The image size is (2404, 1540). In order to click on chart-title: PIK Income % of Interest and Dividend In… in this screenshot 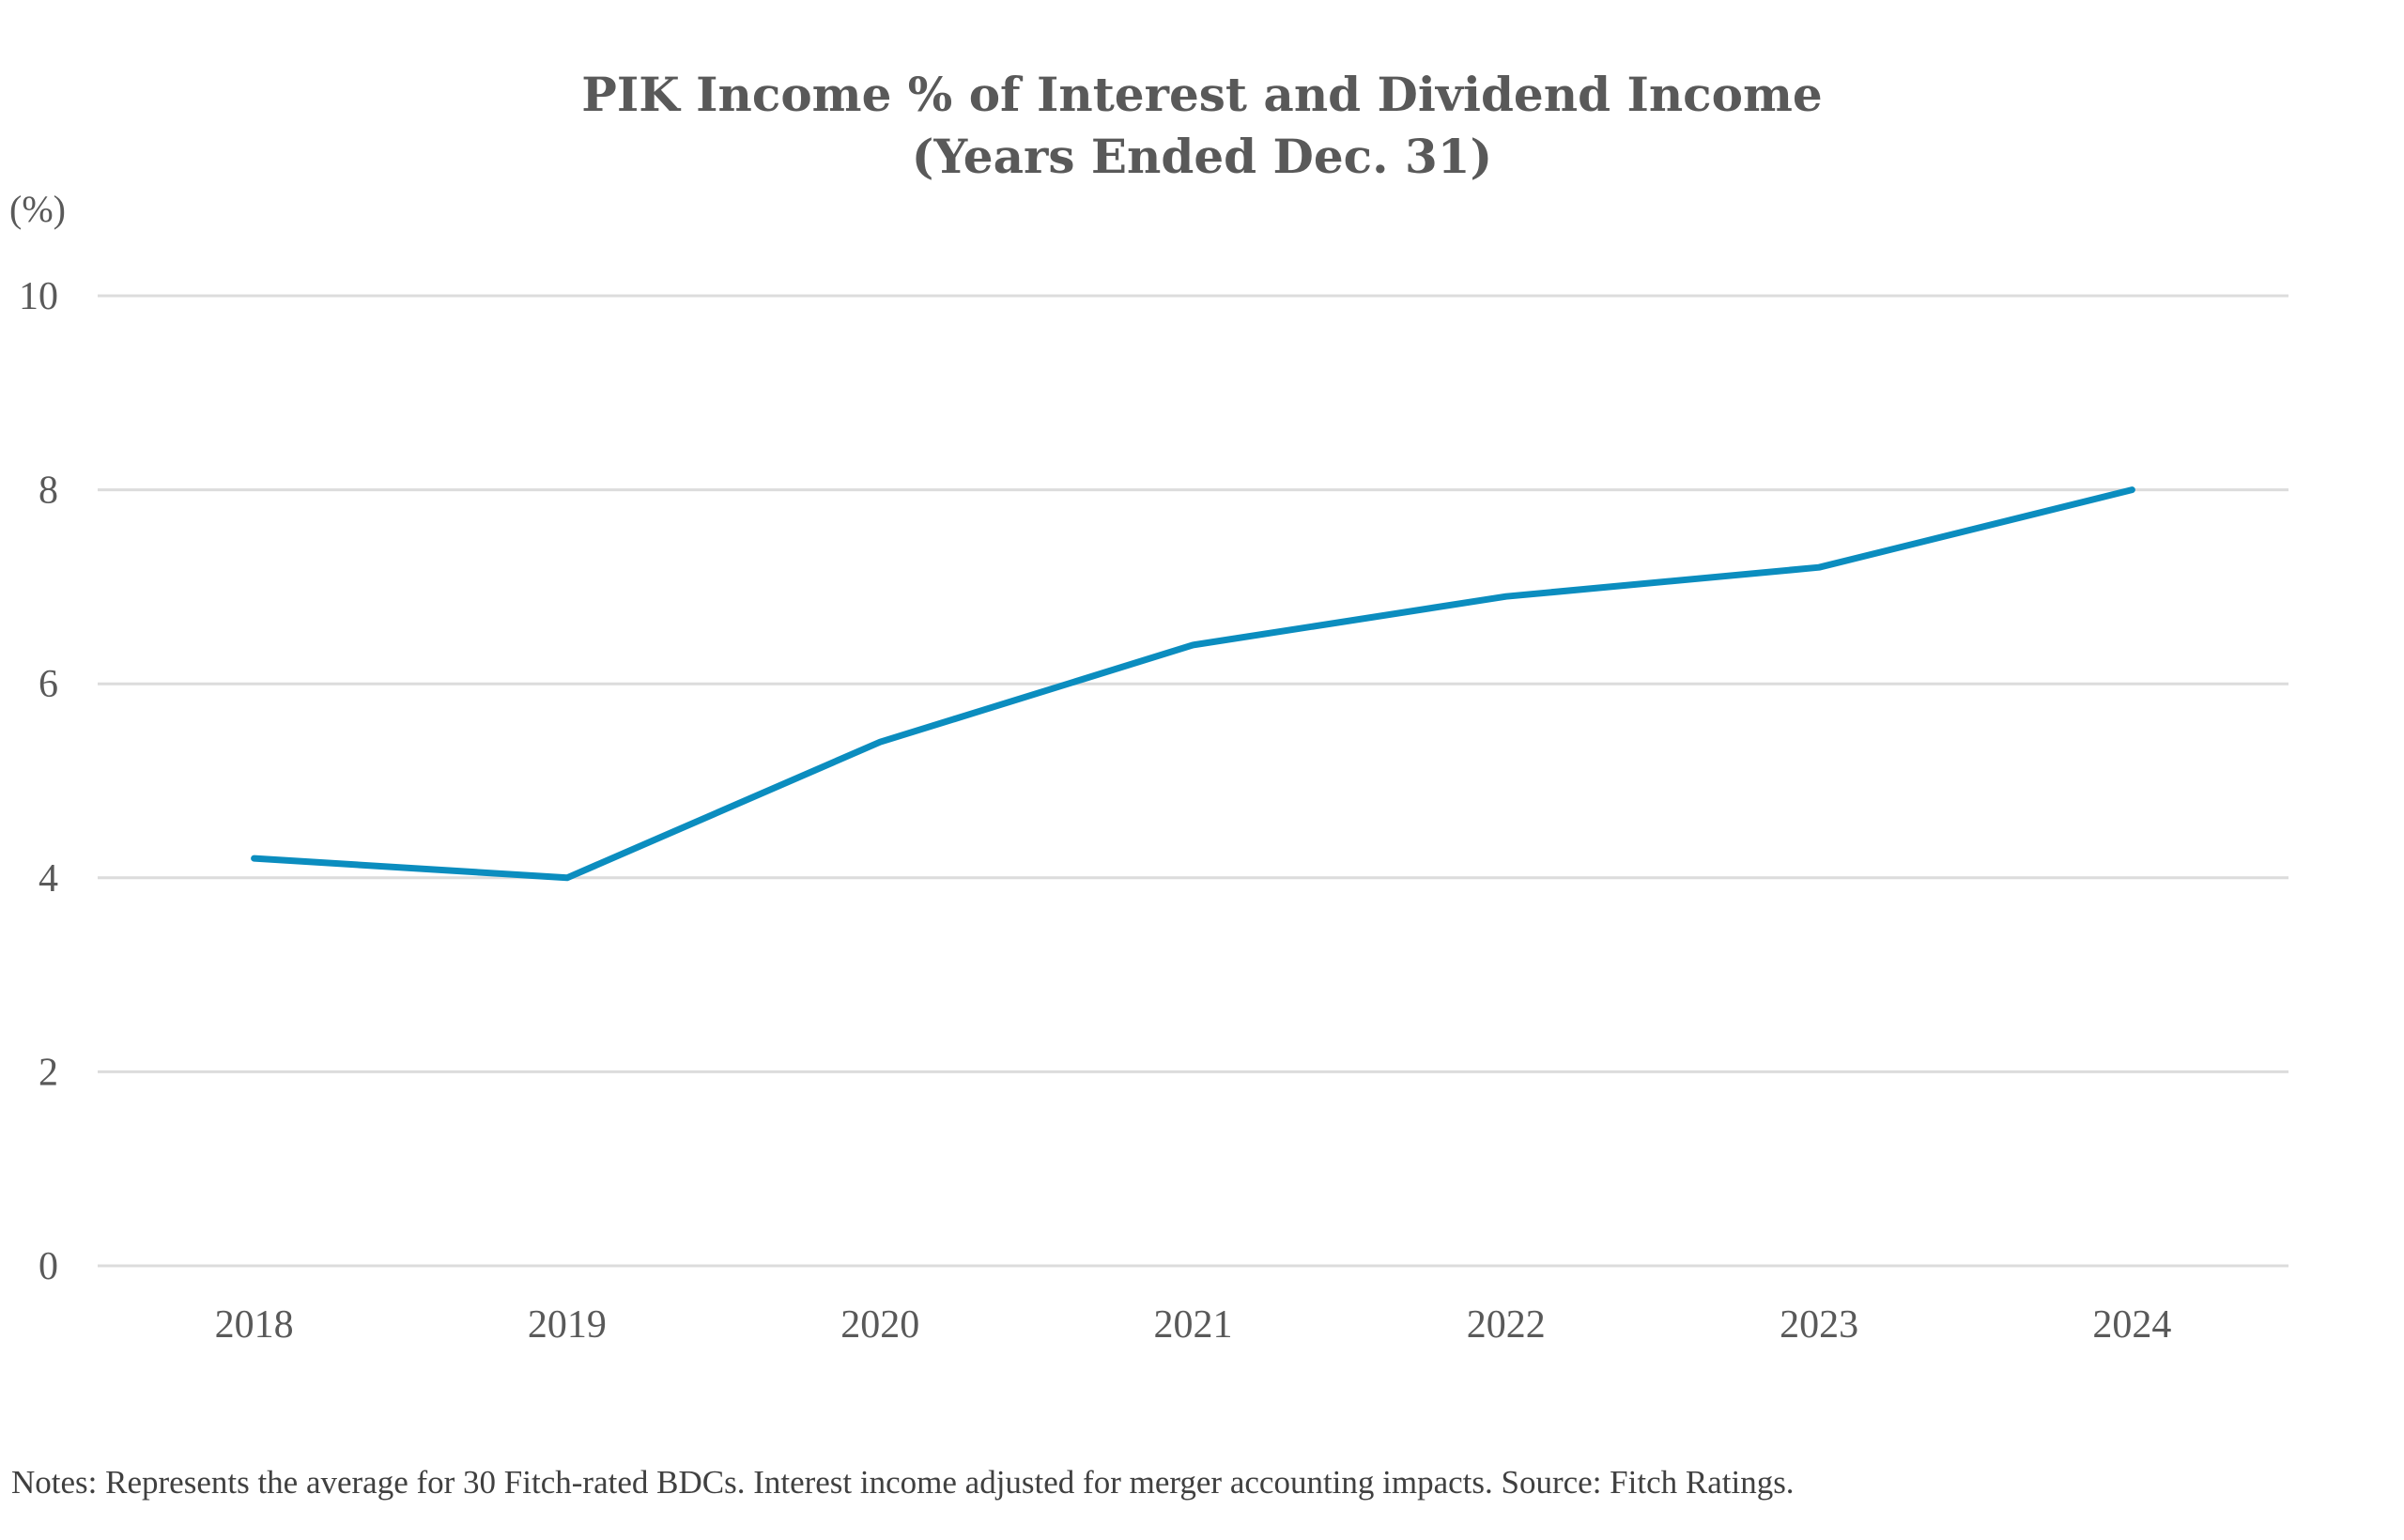, I will do `click(1201, 94)`.